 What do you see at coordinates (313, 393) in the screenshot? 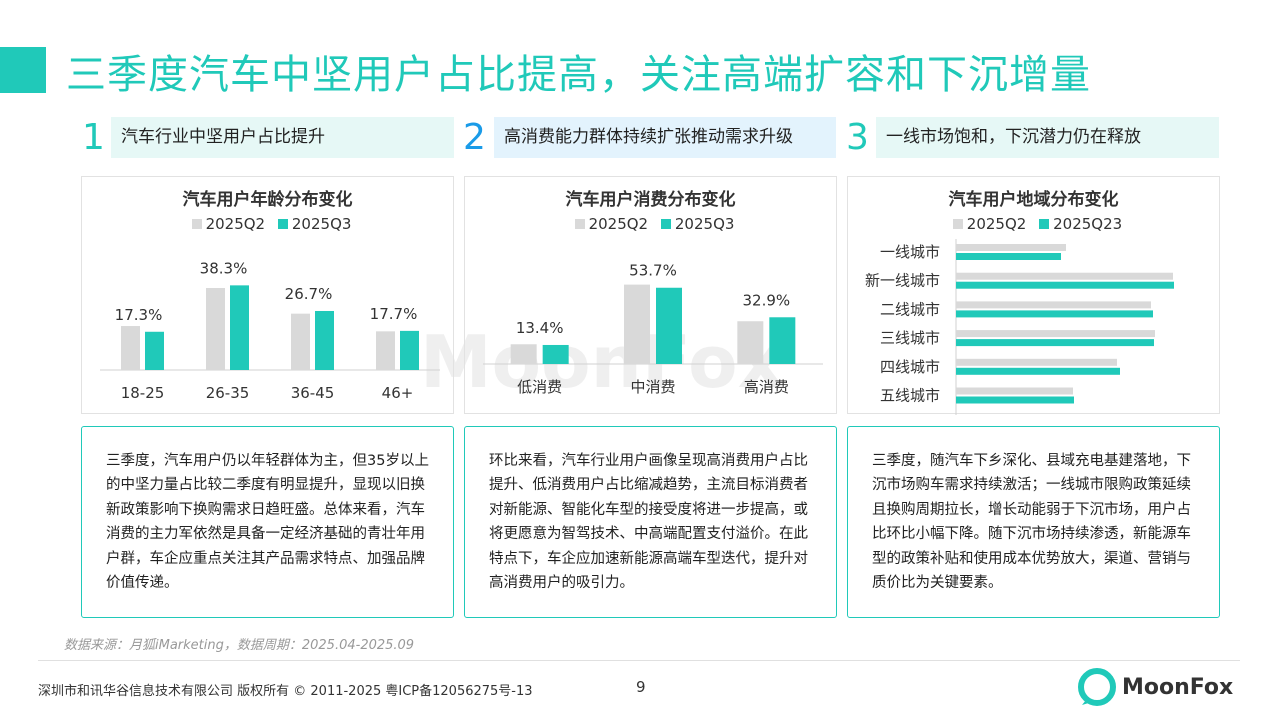
I see `x-tick-label: 36-45` at bounding box center [313, 393].